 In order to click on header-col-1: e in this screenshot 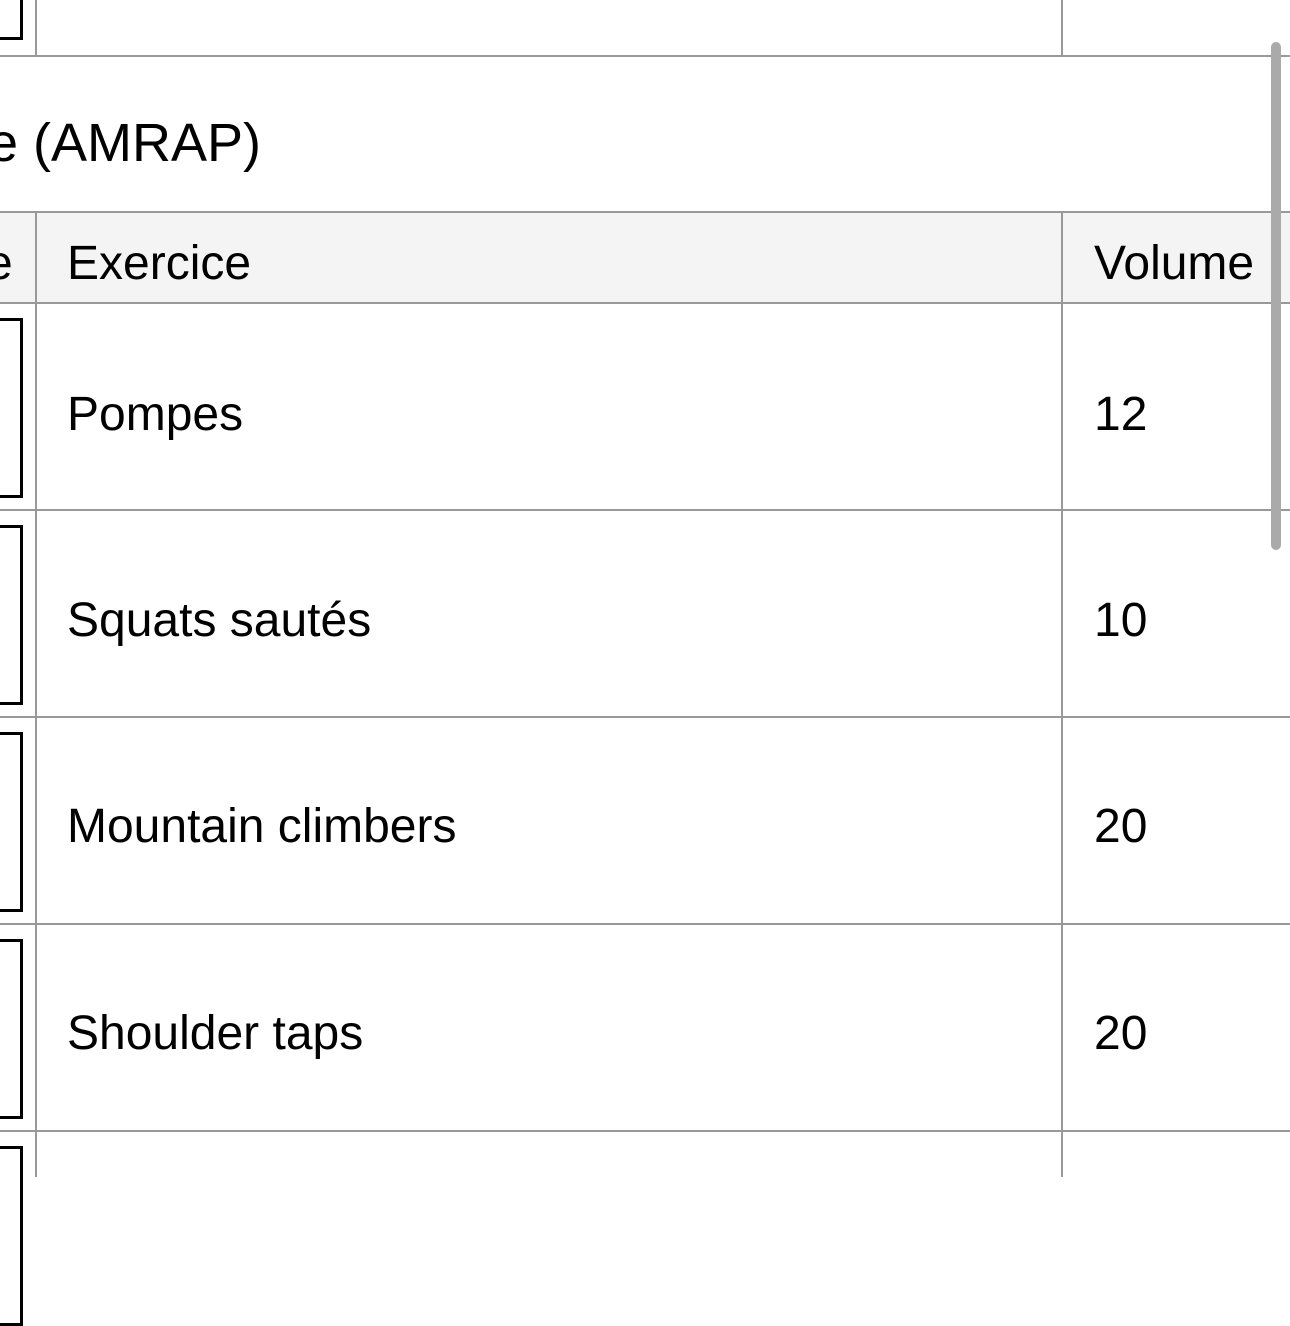, I will do `click(6, 264)`.